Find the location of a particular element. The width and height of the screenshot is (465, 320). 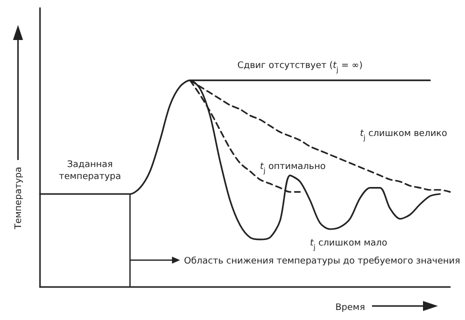

y-axis-title: Температура is located at coordinates (19, 198).